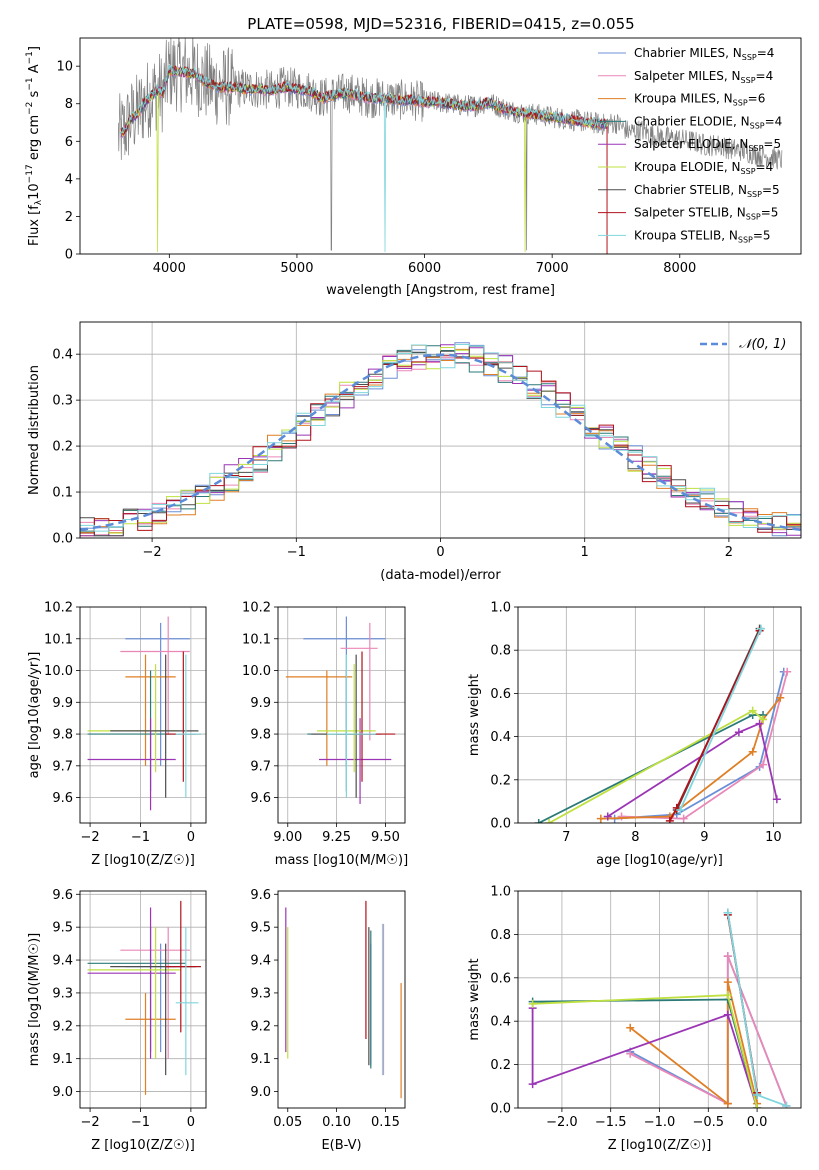 Image resolution: width=819 pixels, height=1170 pixels. What do you see at coordinates (585, 552) in the screenshot?
I see `x-tick-label: 1` at bounding box center [585, 552].